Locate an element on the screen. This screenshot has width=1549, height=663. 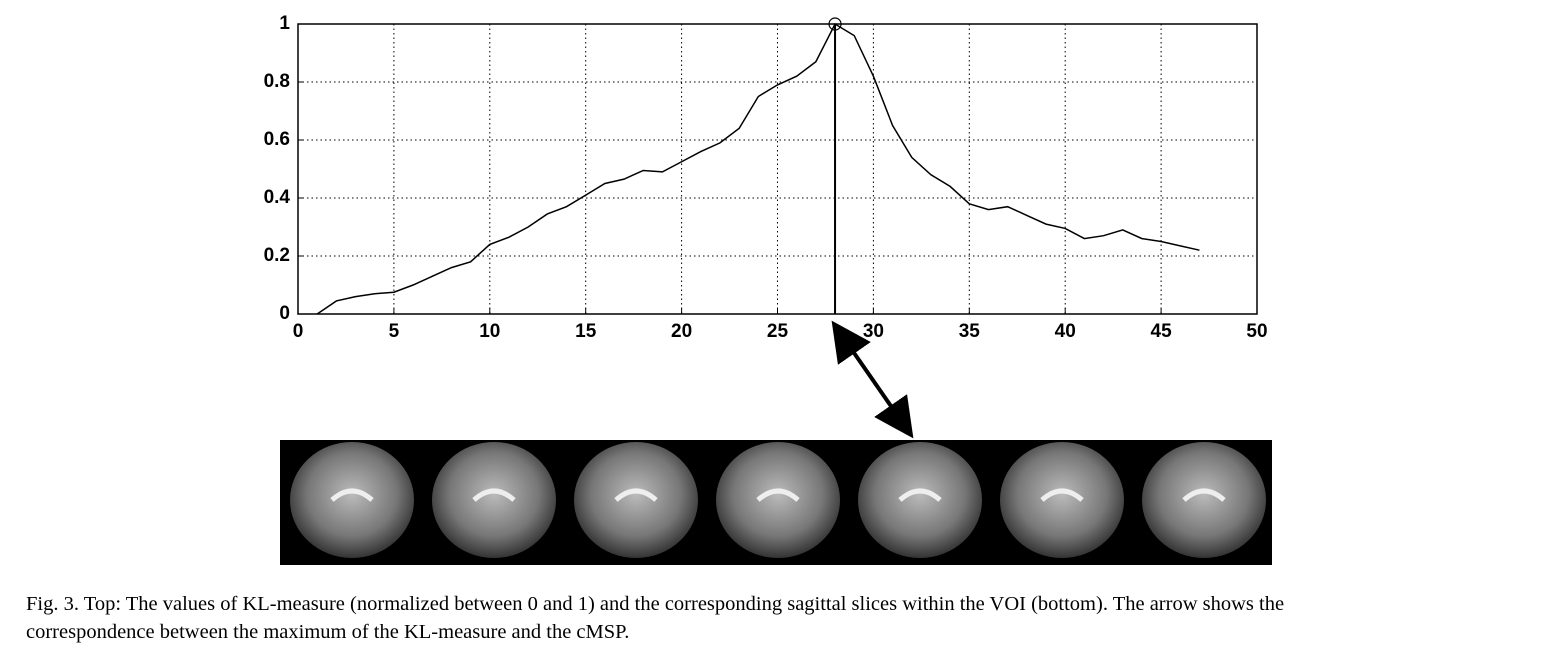
x-tick-label: 25 is located at coordinates (778, 331).